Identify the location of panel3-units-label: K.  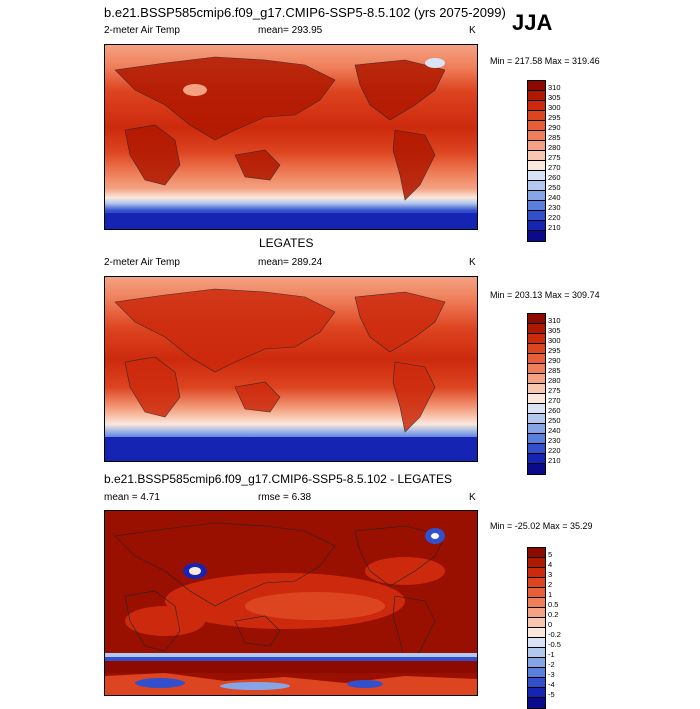
(472, 497).